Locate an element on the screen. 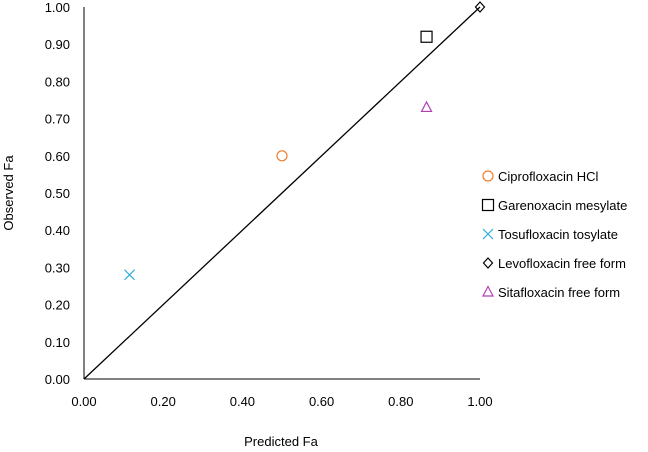 The width and height of the screenshot is (648, 452). x-tick-label: 0.80 is located at coordinates (400, 401).